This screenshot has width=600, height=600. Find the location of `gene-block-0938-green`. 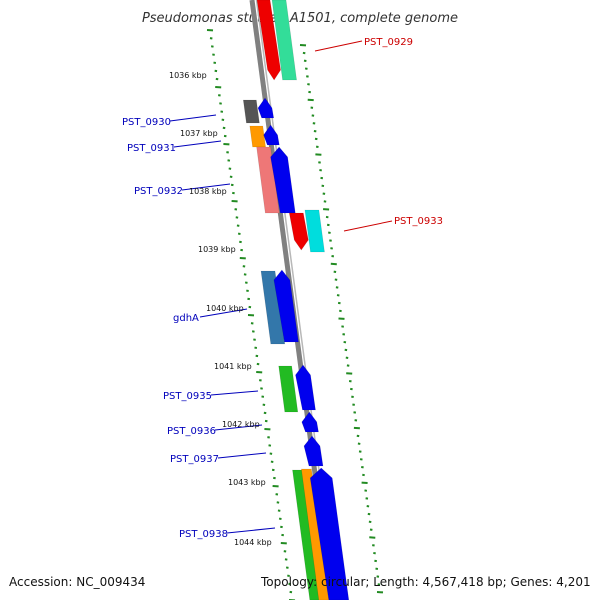

gene-block-0938-green is located at coordinates (307, 534).